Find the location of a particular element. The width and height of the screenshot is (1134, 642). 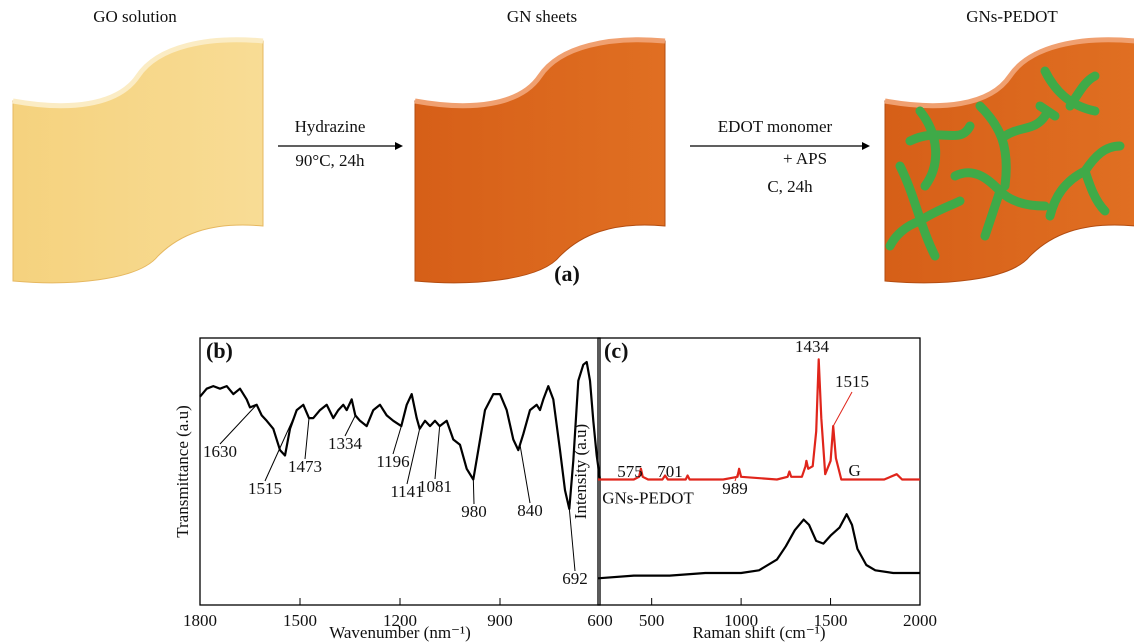

arrow-label: C, 24h is located at coordinates (790, 186).